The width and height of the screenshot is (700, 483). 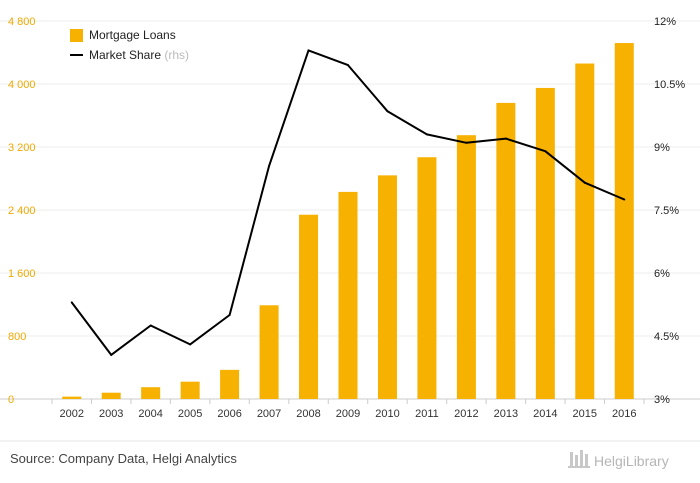 What do you see at coordinates (76, 35) in the screenshot?
I see `legend-swatch-bar` at bounding box center [76, 35].